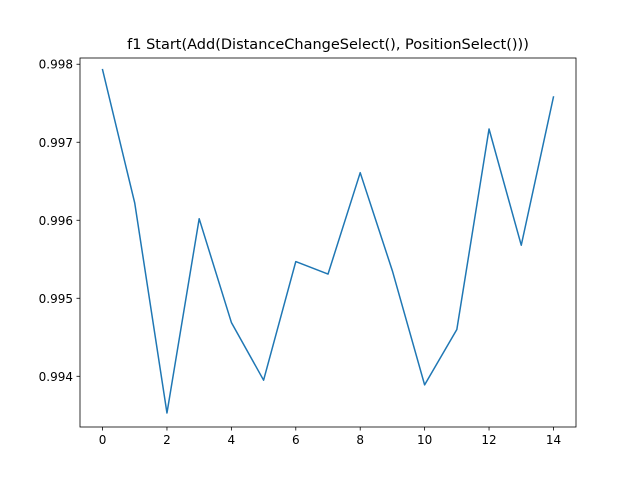 The width and height of the screenshot is (640, 480). What do you see at coordinates (553, 440) in the screenshot?
I see `x-tick-label: 14` at bounding box center [553, 440].